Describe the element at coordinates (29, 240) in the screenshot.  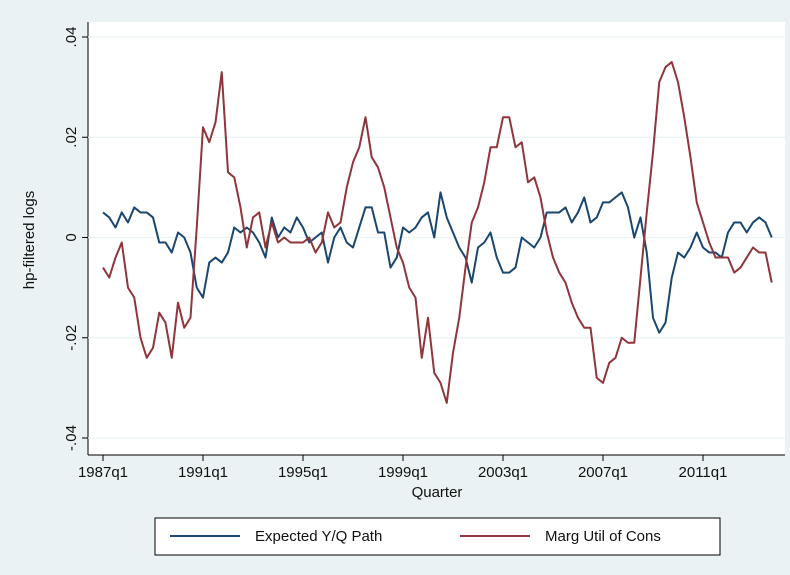
I see `y-axis-title: hp-filtered logs` at that location.